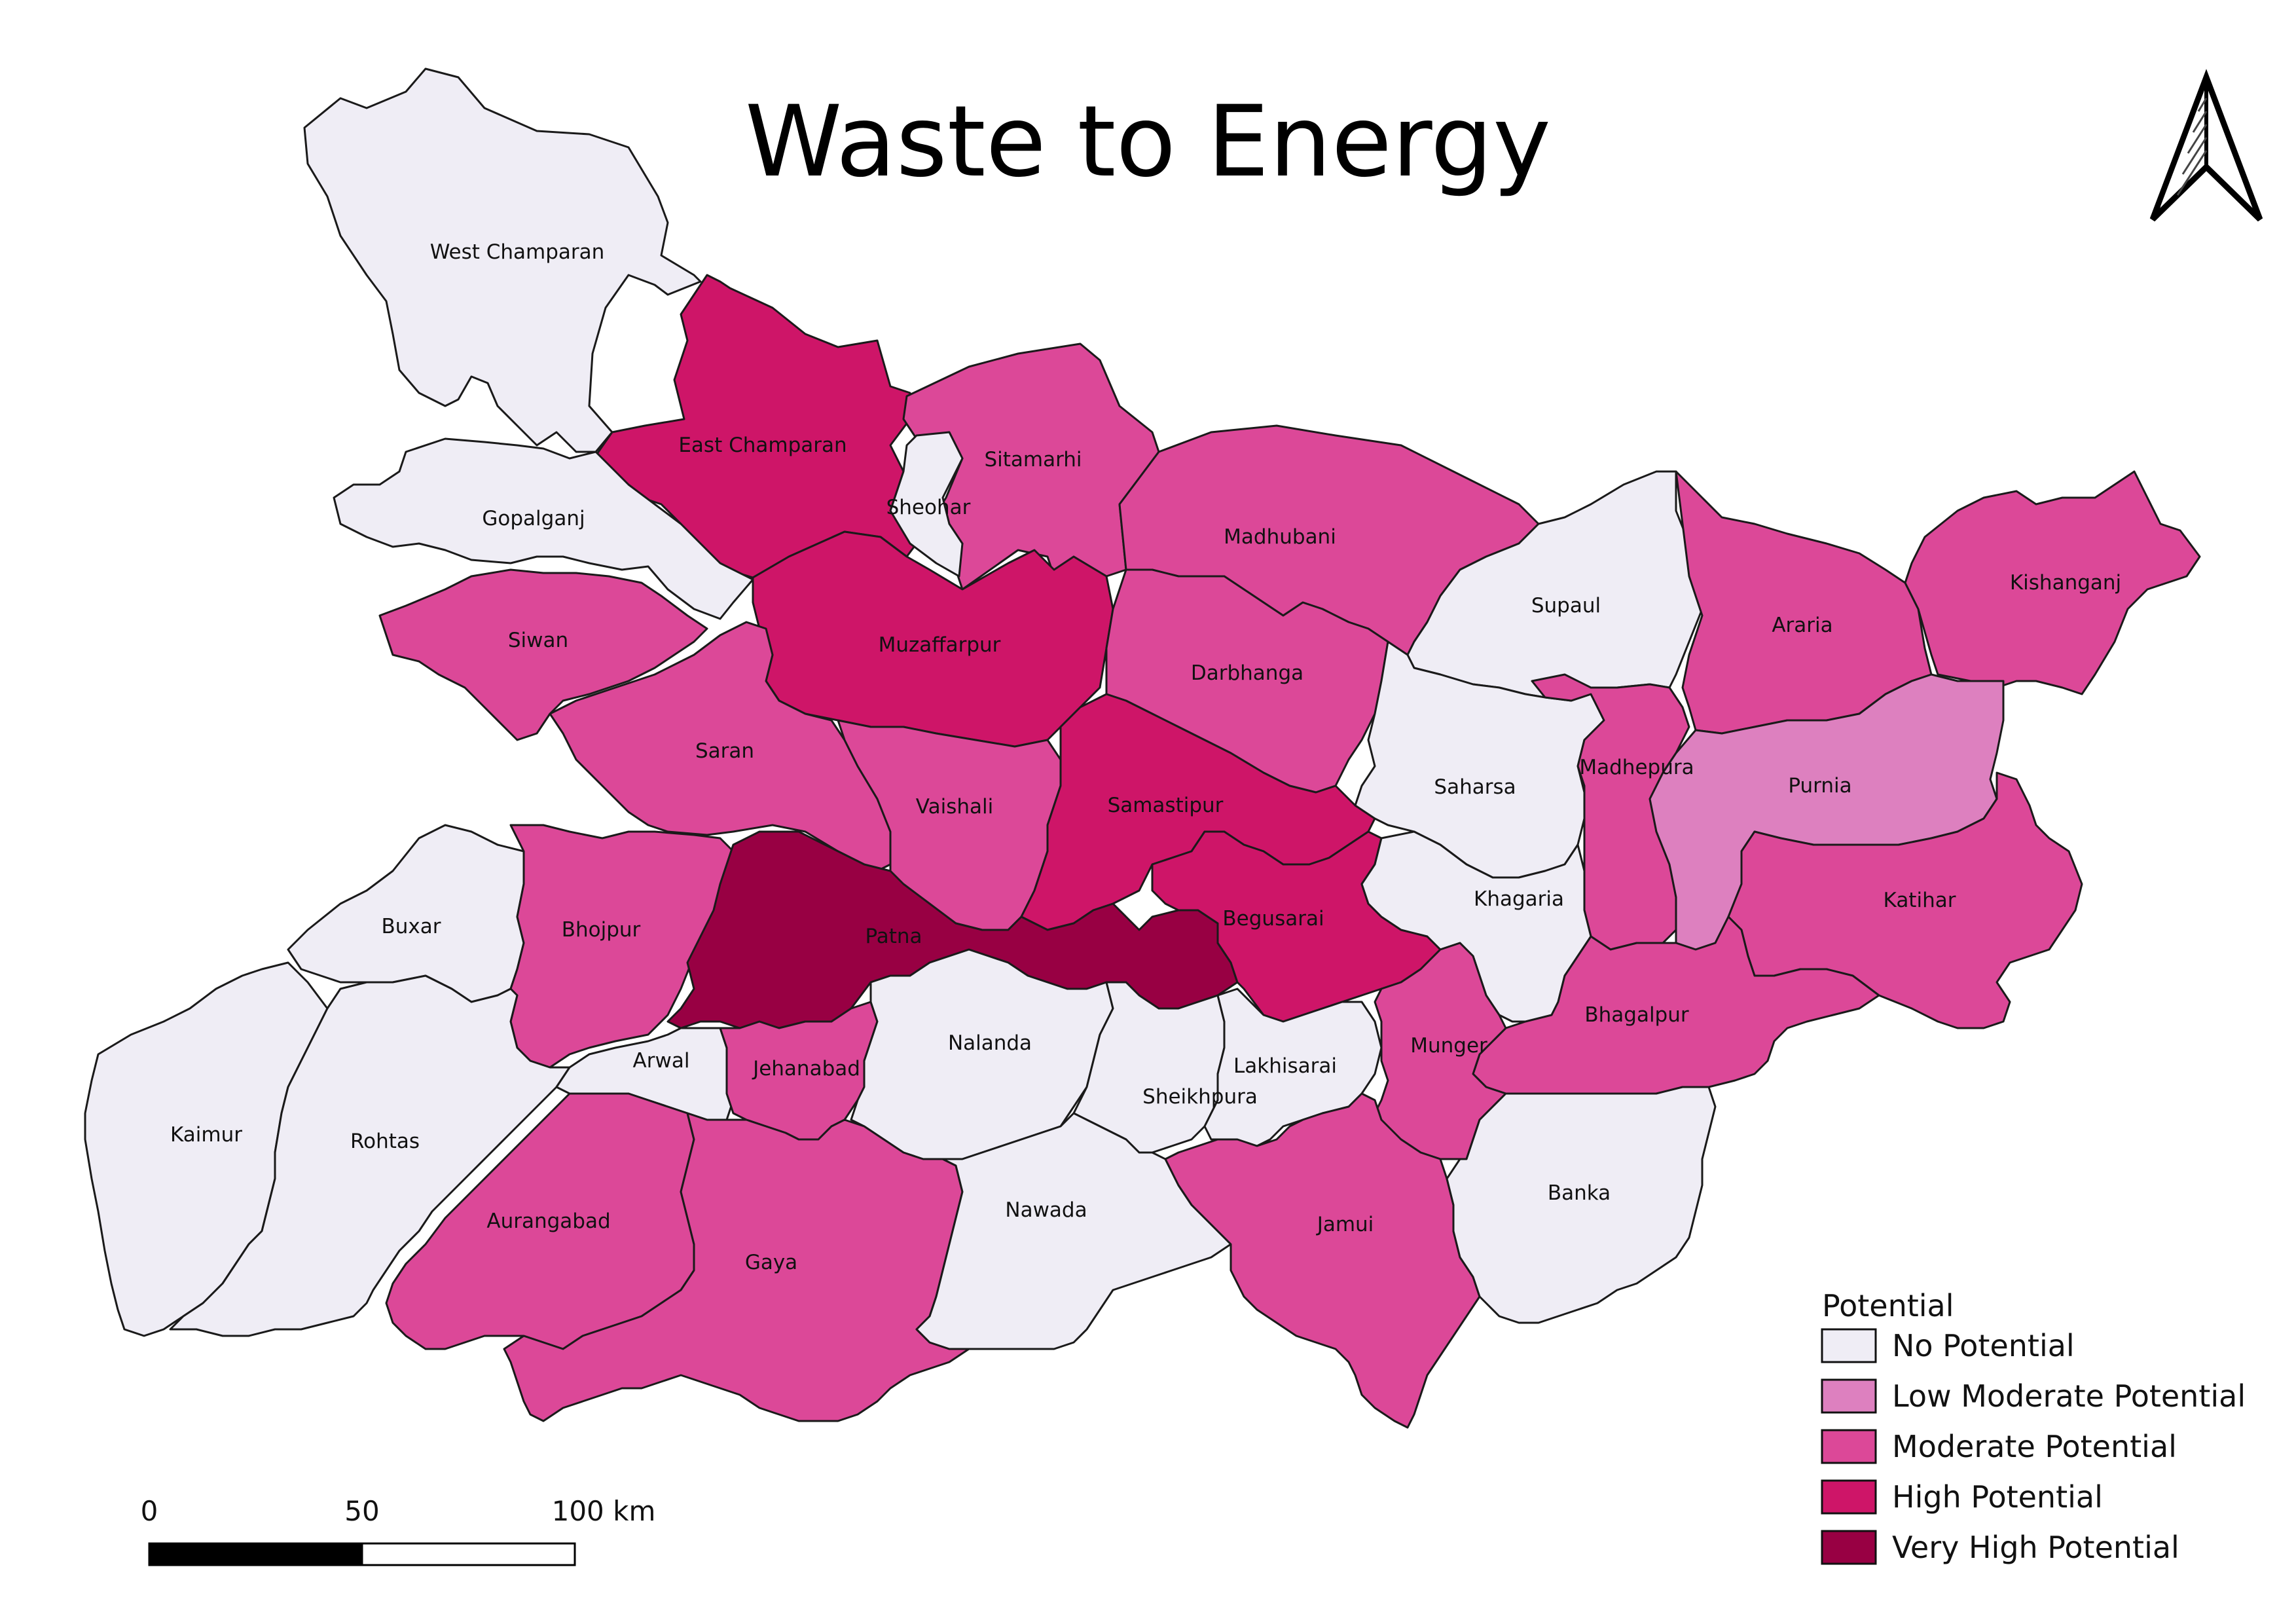  Describe the element at coordinates (398, 1530) in the screenshot. I see `scale-bar: 0 50 100 km` at that location.